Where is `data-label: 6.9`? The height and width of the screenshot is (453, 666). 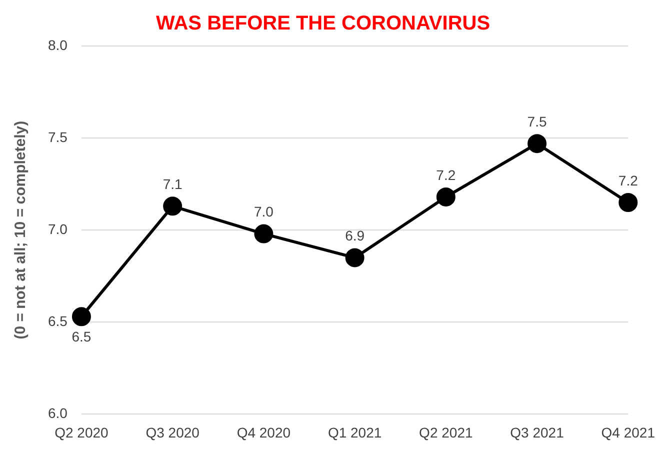
data-label: 6.9 is located at coordinates (355, 236).